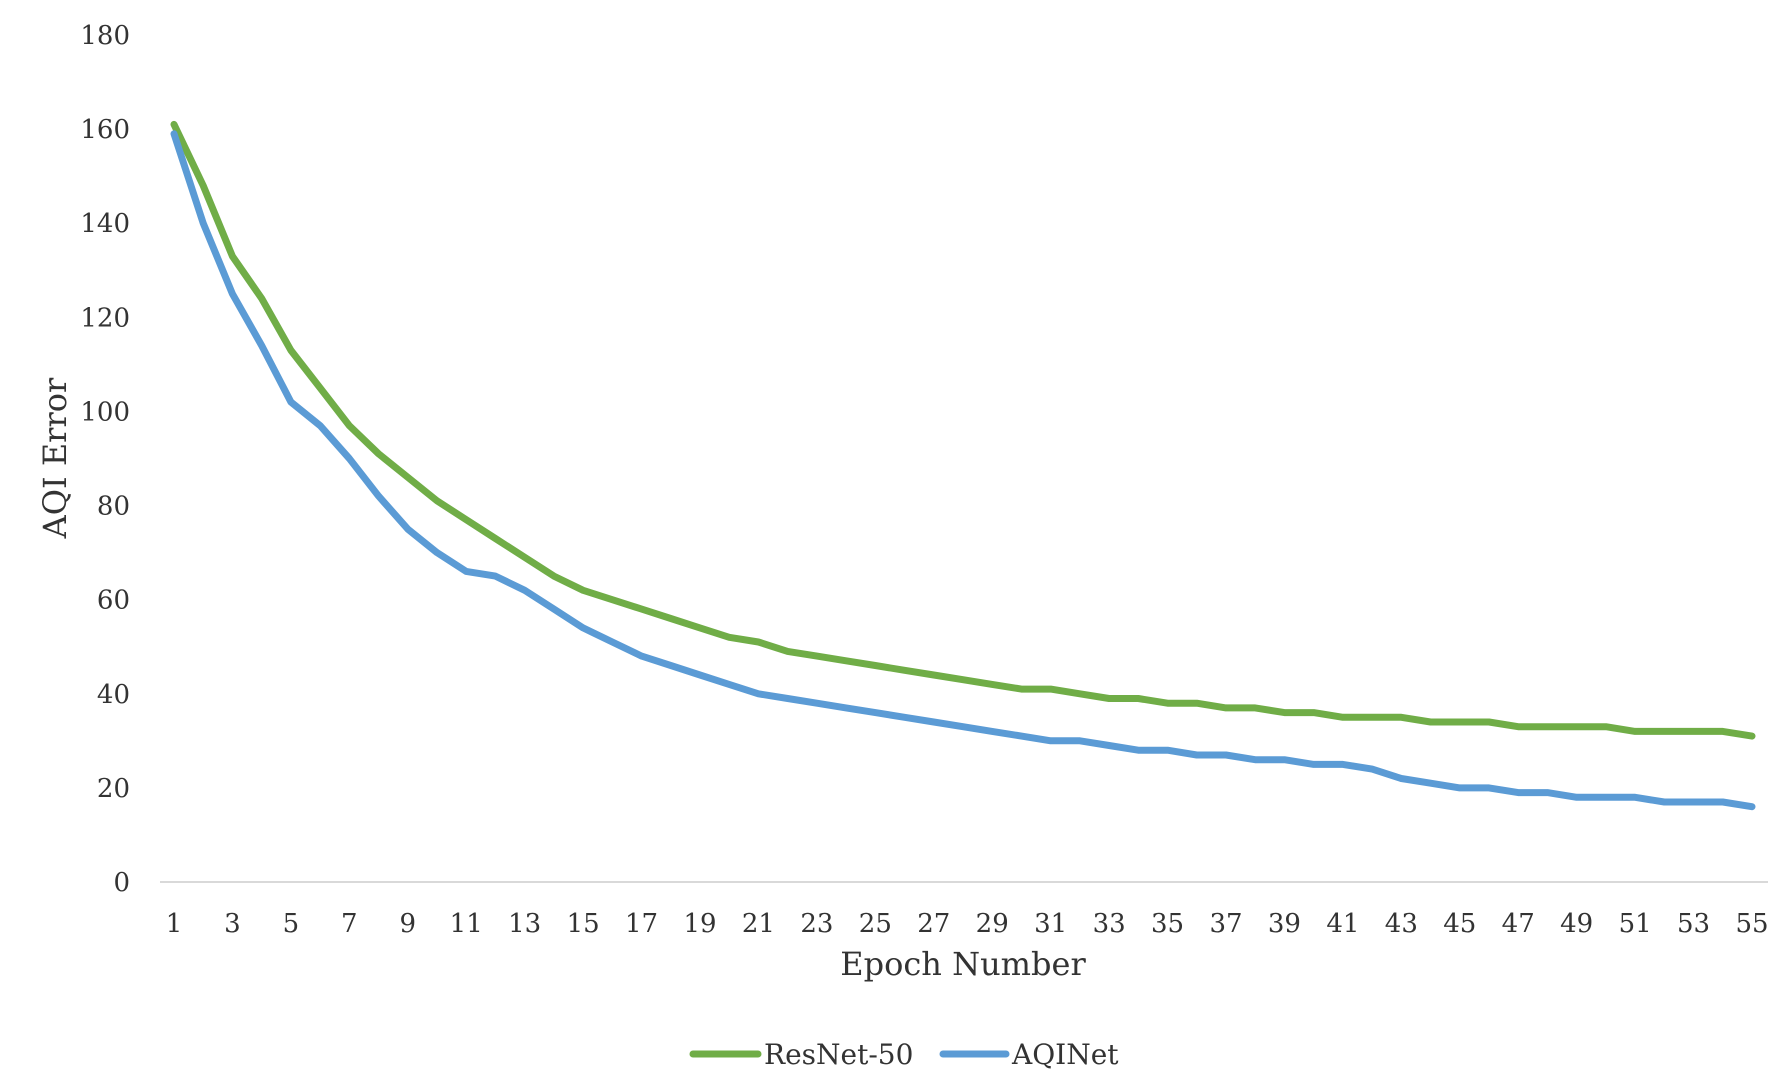  What do you see at coordinates (1342, 924) in the screenshot?
I see `x-tick-label: 41` at bounding box center [1342, 924].